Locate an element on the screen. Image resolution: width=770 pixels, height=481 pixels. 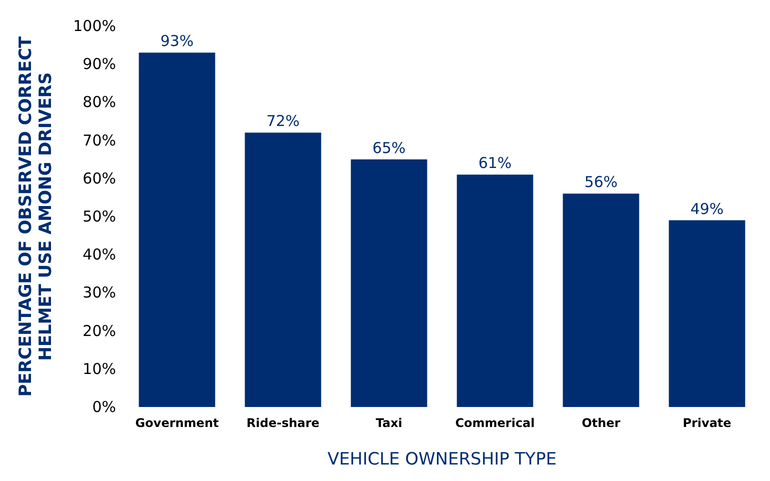
y-tick-label: 60% is located at coordinates (99, 178).